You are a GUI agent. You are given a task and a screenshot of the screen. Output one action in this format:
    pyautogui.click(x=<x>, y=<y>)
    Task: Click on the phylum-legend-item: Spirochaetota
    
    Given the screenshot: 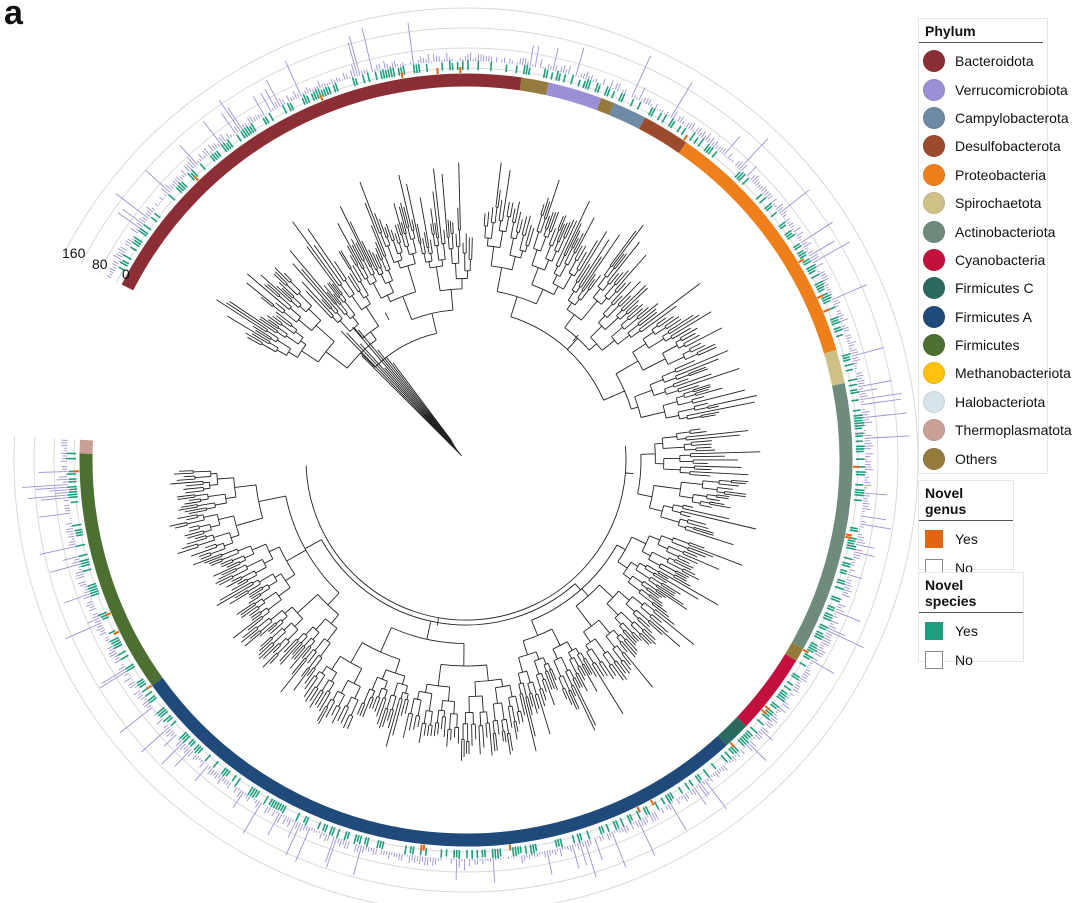 What is the action you would take?
    pyautogui.click(x=983, y=203)
    